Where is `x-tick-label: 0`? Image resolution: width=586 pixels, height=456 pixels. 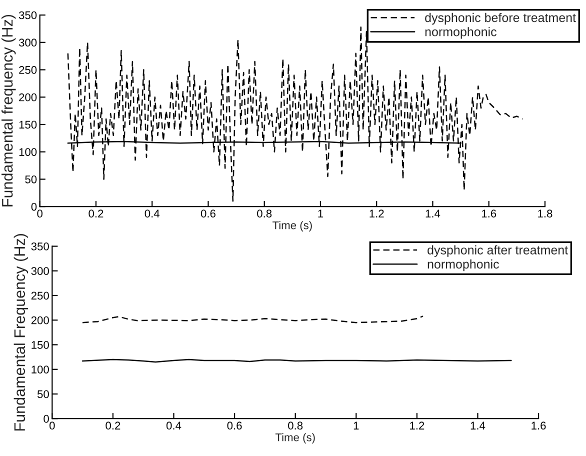 x-tick-label: 0 is located at coordinates (52, 426).